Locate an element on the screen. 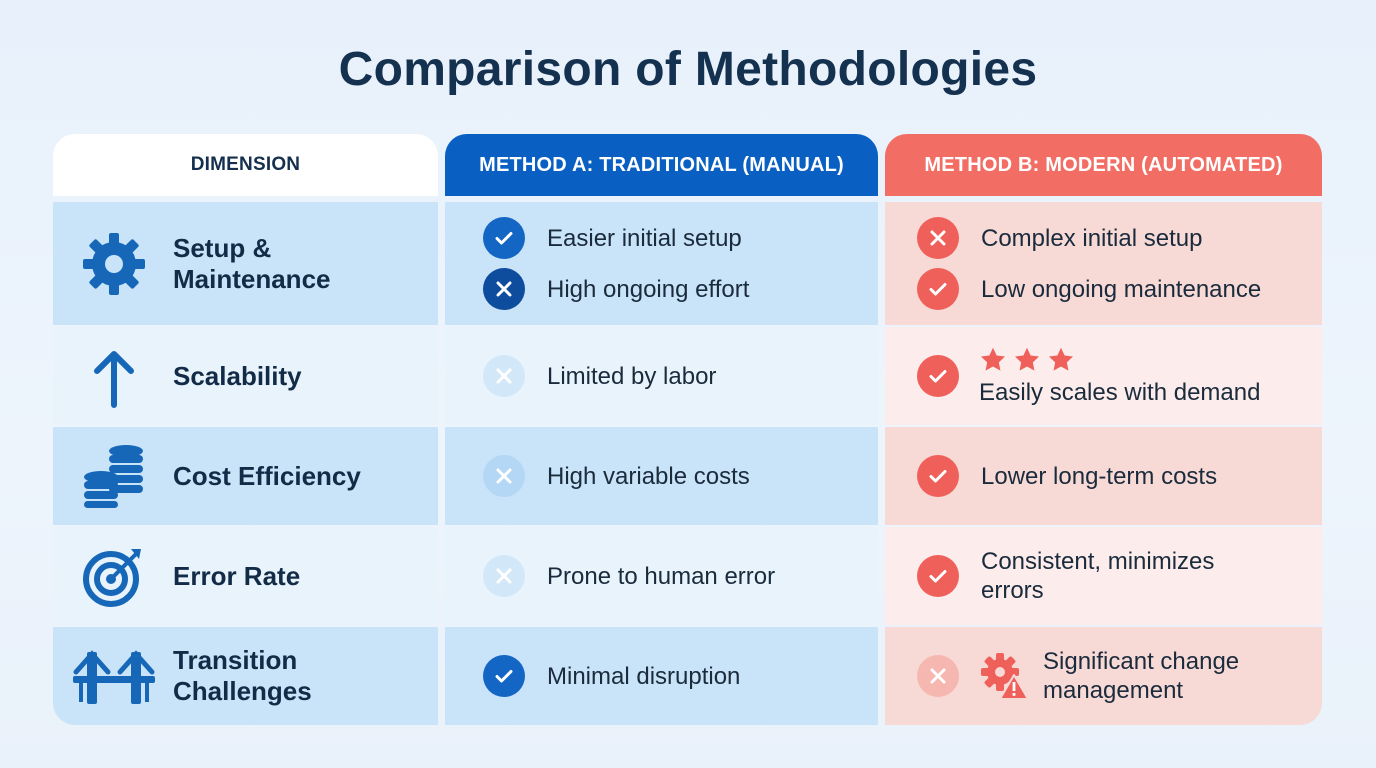  dimension-label: Error Rate is located at coordinates (237, 575).